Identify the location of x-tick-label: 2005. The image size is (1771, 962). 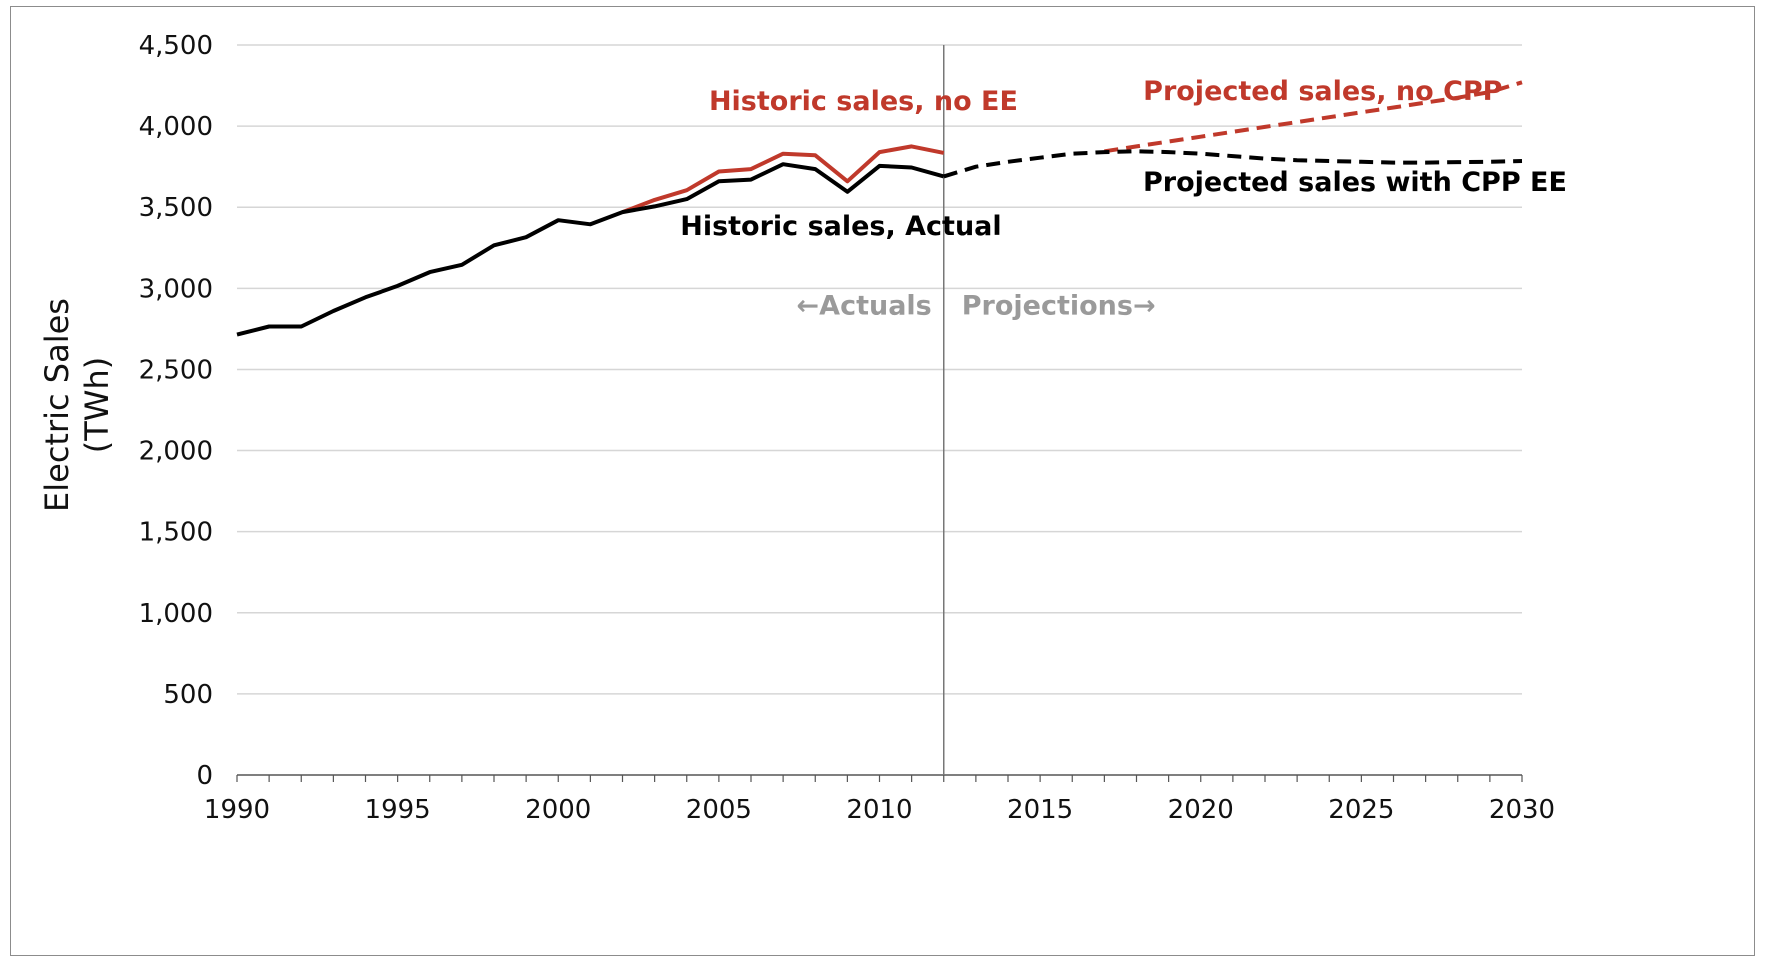
(719, 810).